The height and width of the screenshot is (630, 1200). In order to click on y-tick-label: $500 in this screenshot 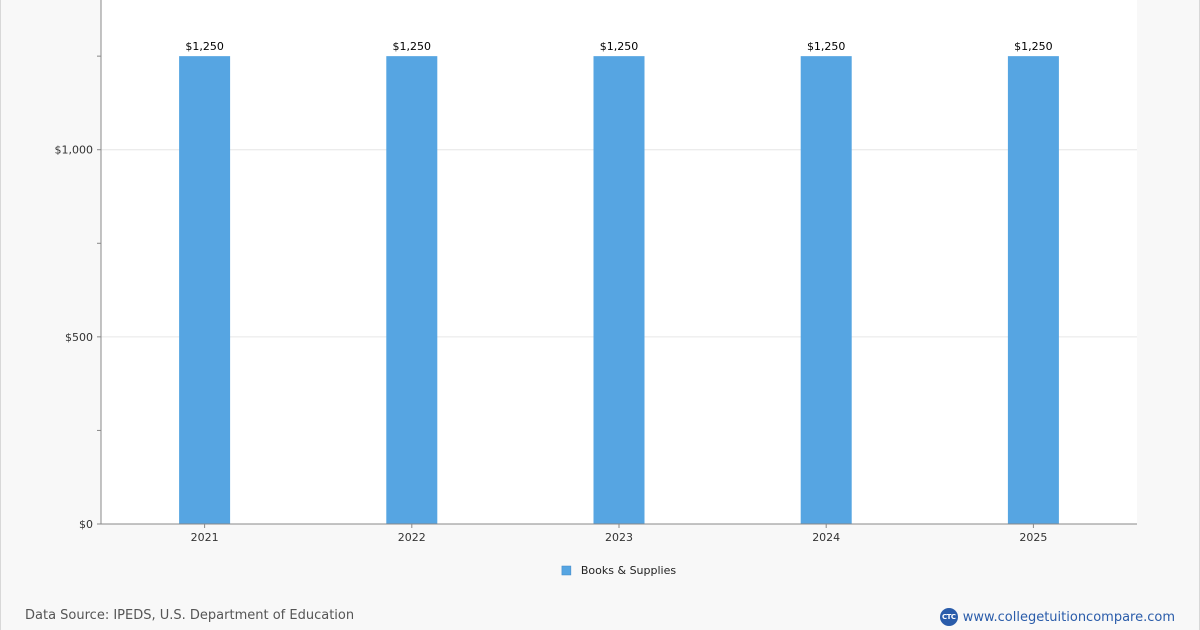, I will do `click(79, 337)`.